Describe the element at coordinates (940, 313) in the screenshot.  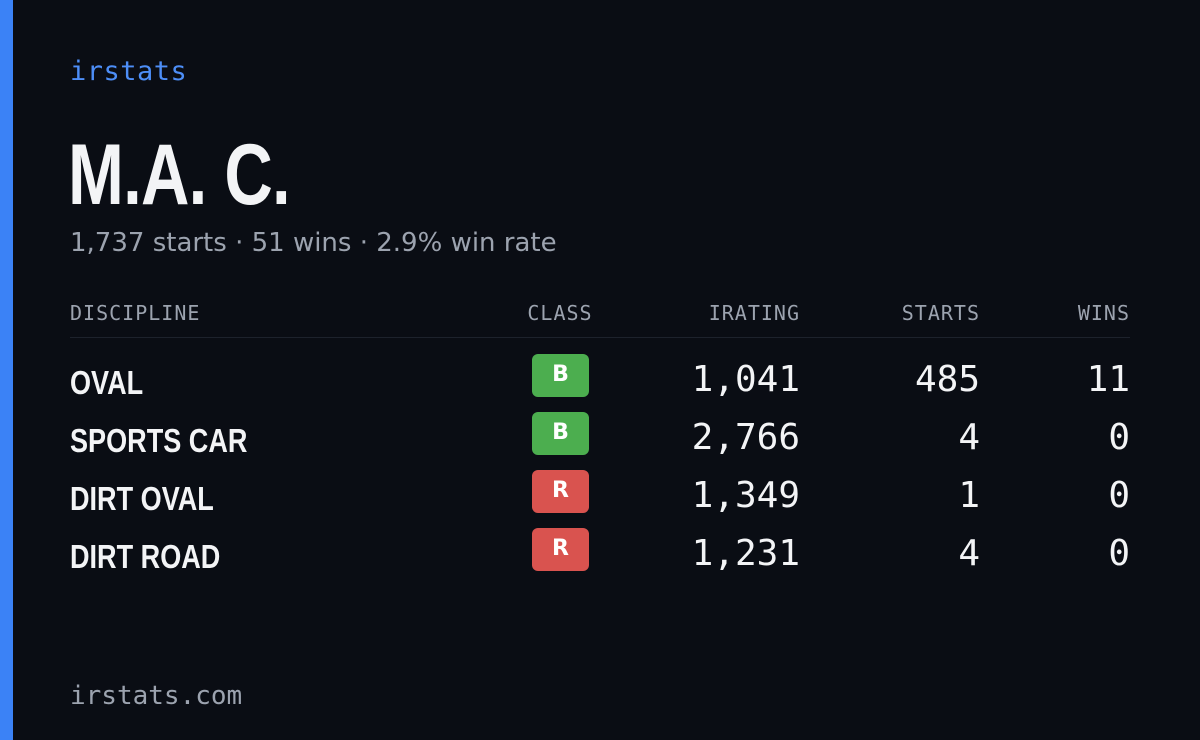
I see `header-starts: STARTS` at that location.